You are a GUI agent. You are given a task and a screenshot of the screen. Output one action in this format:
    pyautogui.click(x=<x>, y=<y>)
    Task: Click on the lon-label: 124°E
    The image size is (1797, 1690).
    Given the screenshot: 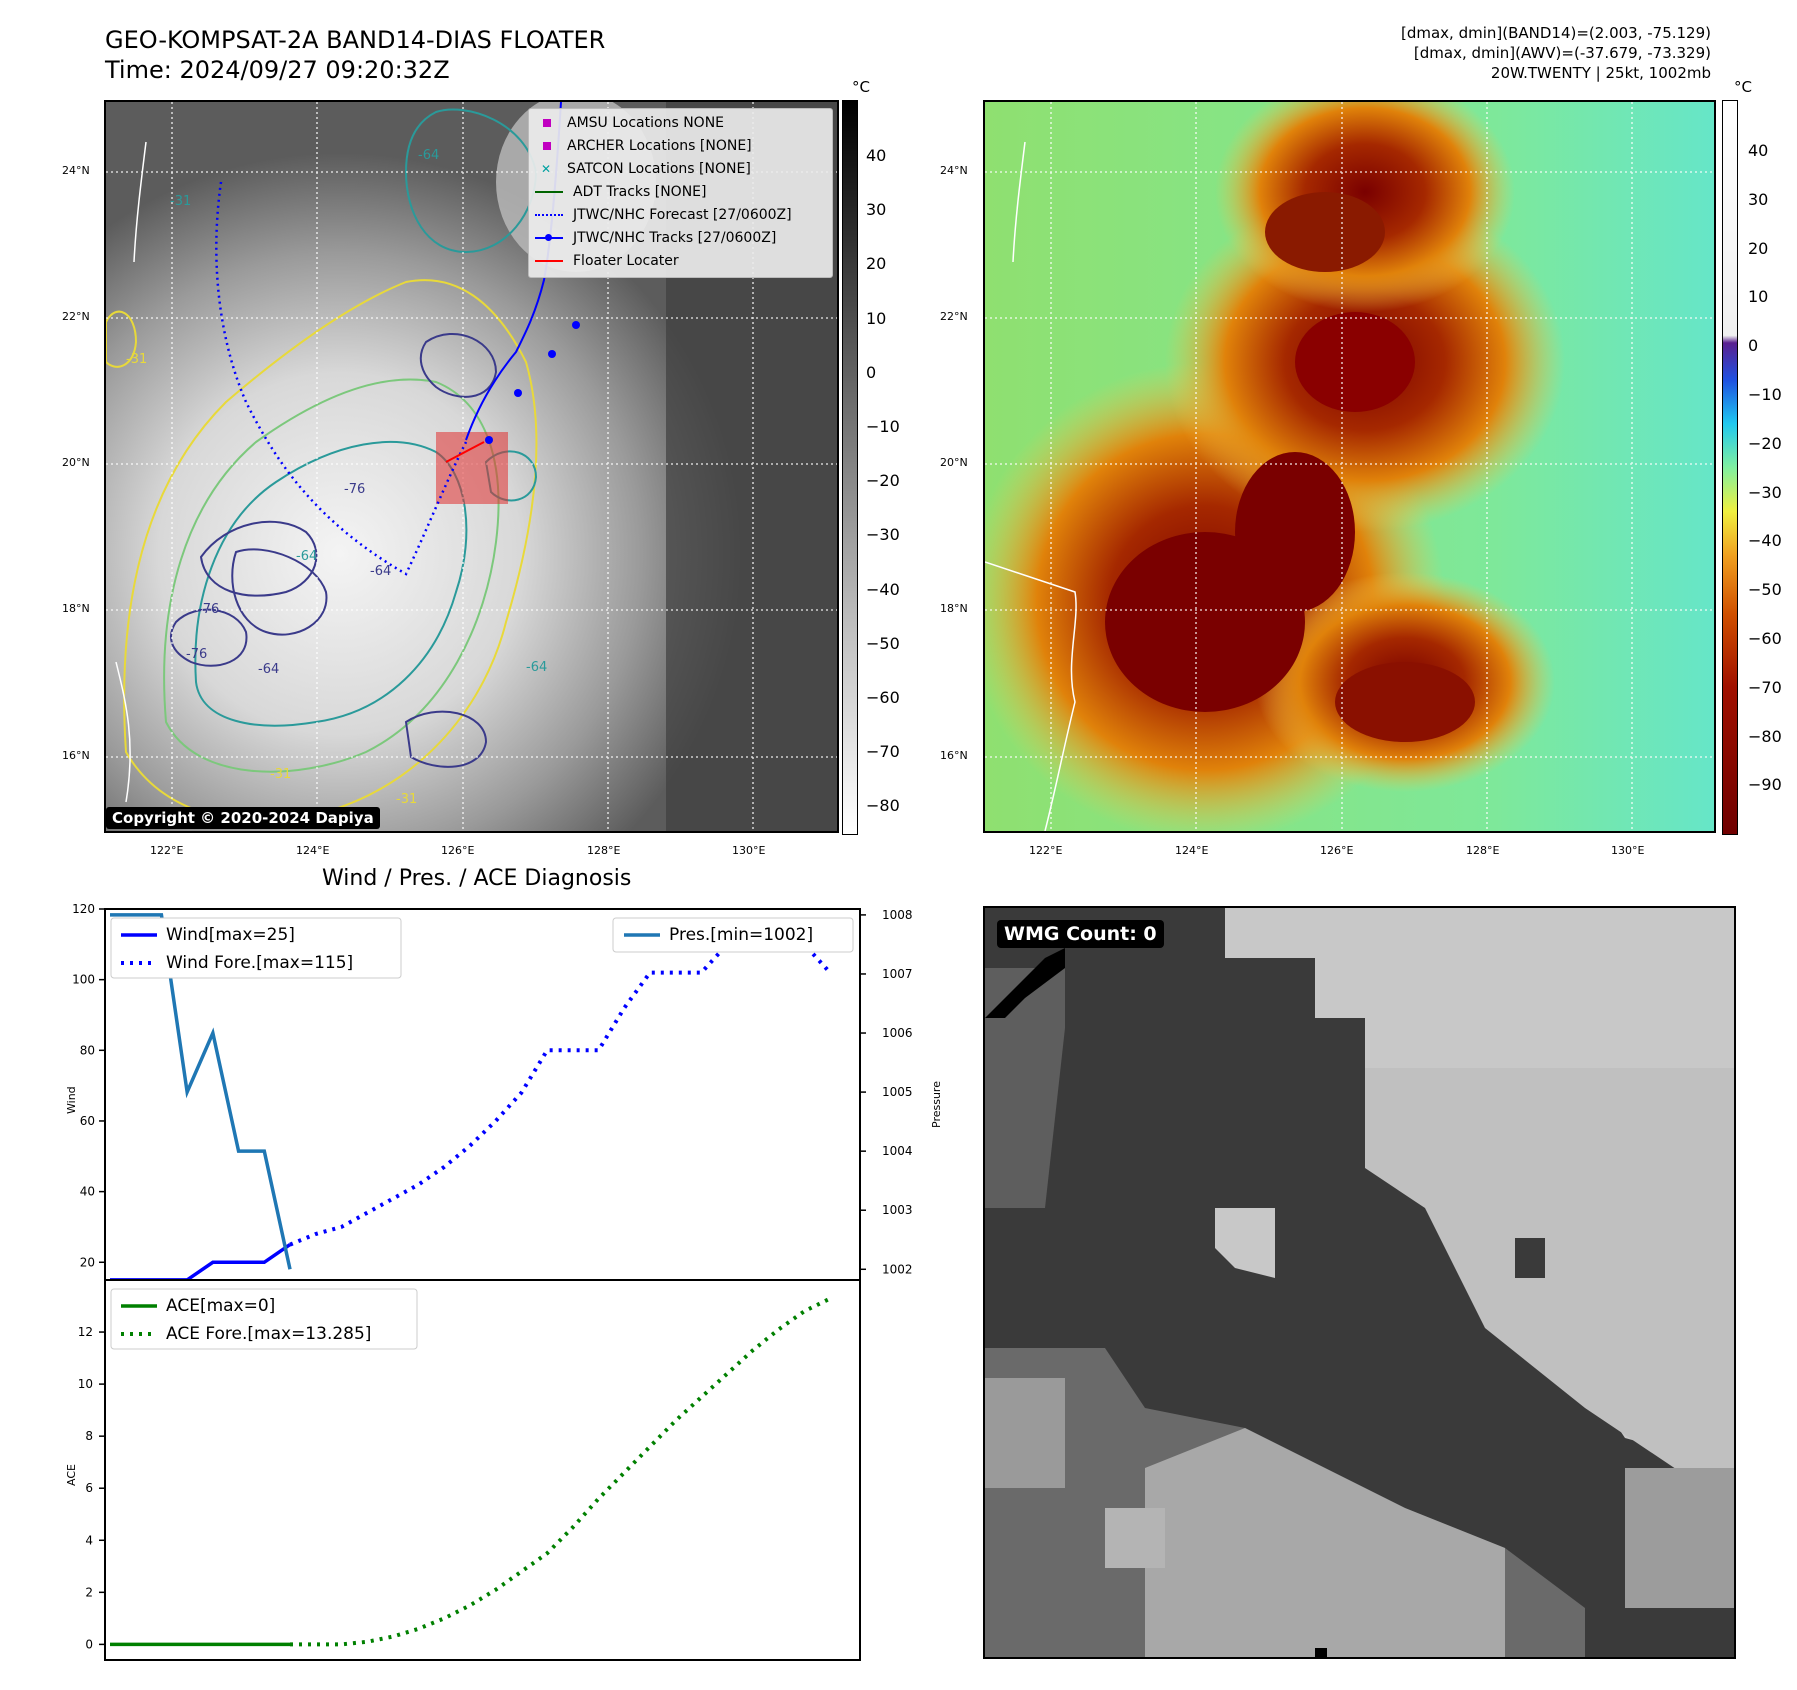 What is the action you would take?
    pyautogui.click(x=1192, y=850)
    